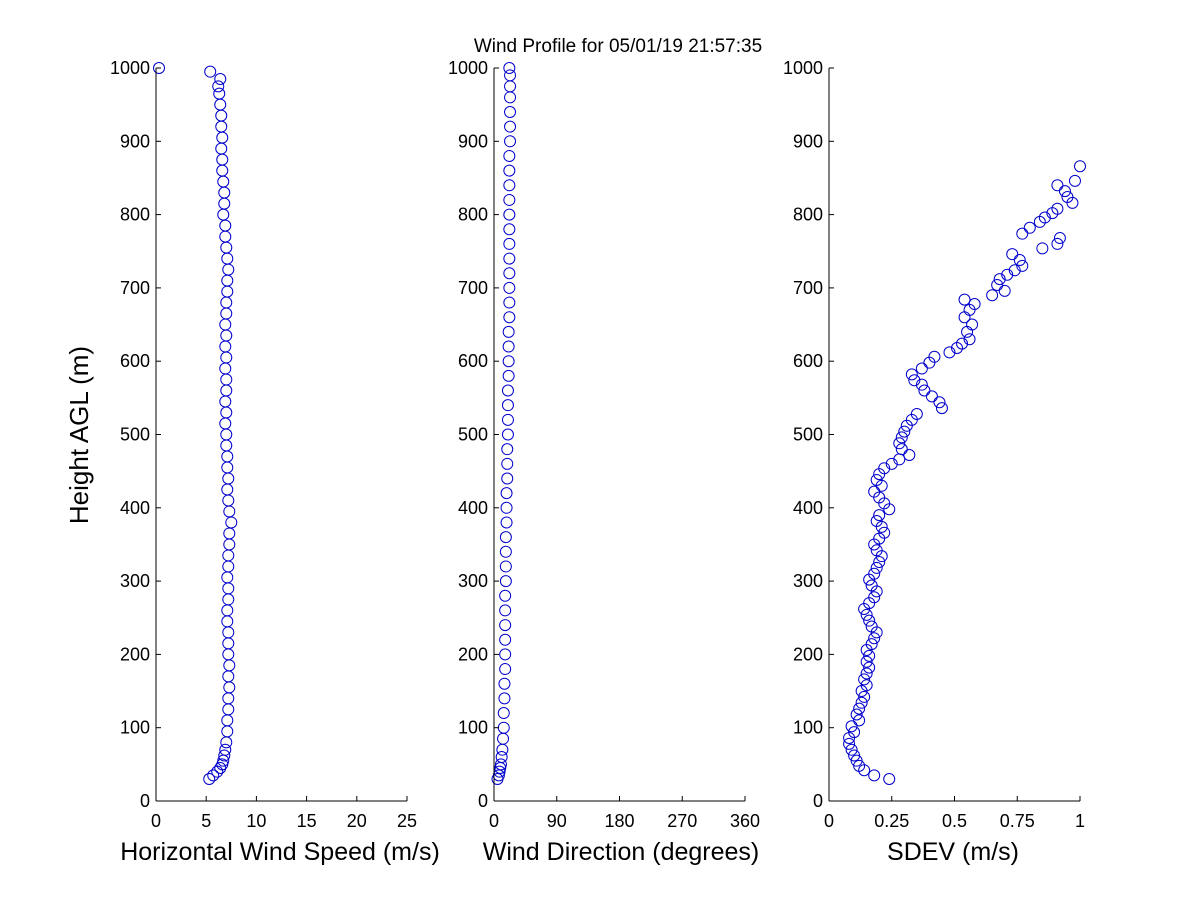  What do you see at coordinates (145, 801) in the screenshot?
I see `speed-y-tick-label: 0` at bounding box center [145, 801].